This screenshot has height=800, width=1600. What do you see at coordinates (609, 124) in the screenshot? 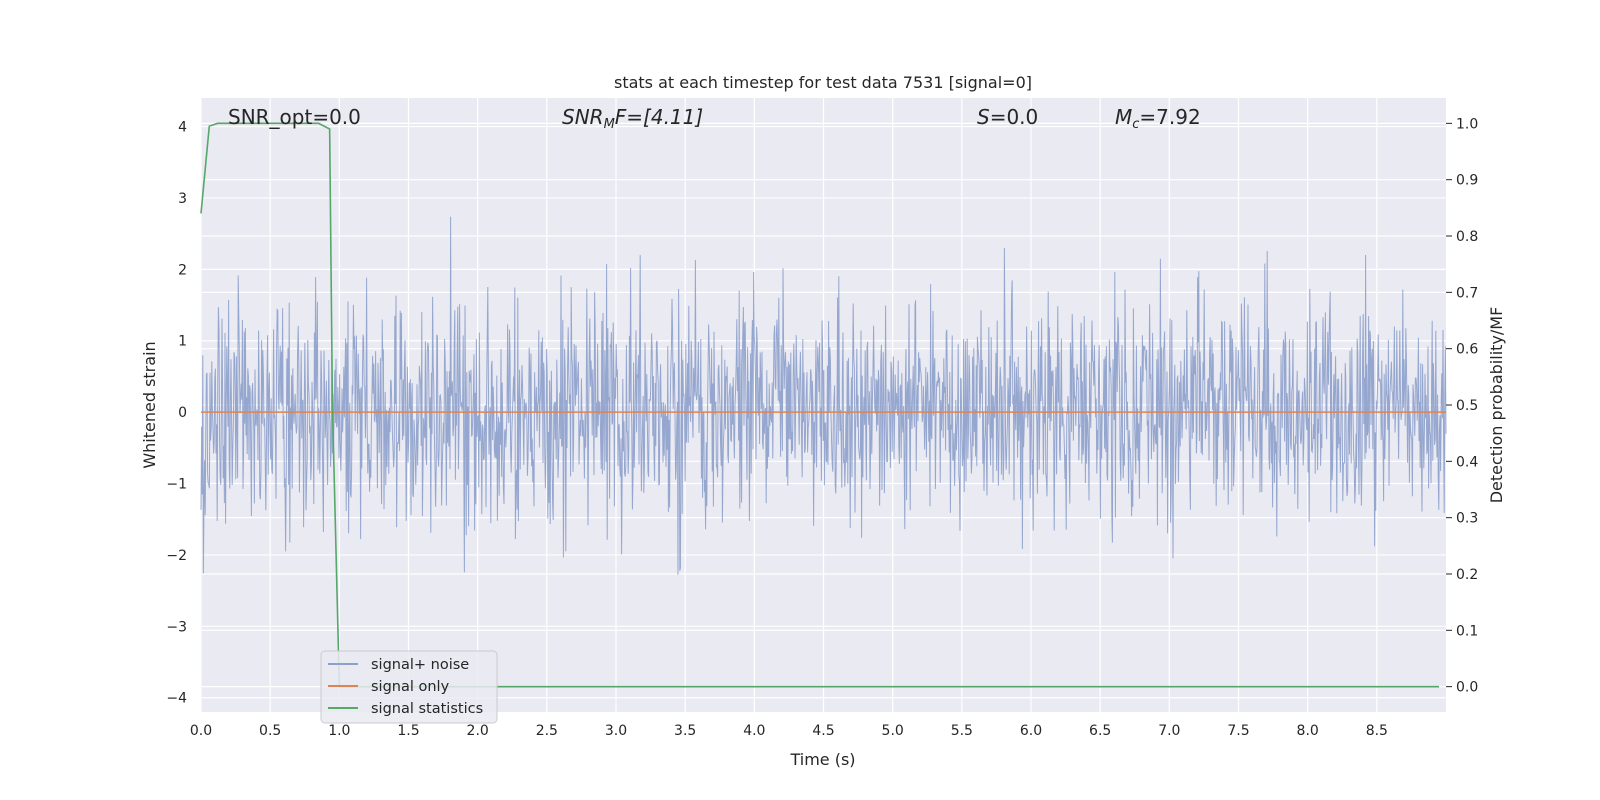
I see `annotation-snr-mf-subscript: M` at bounding box center [609, 124].